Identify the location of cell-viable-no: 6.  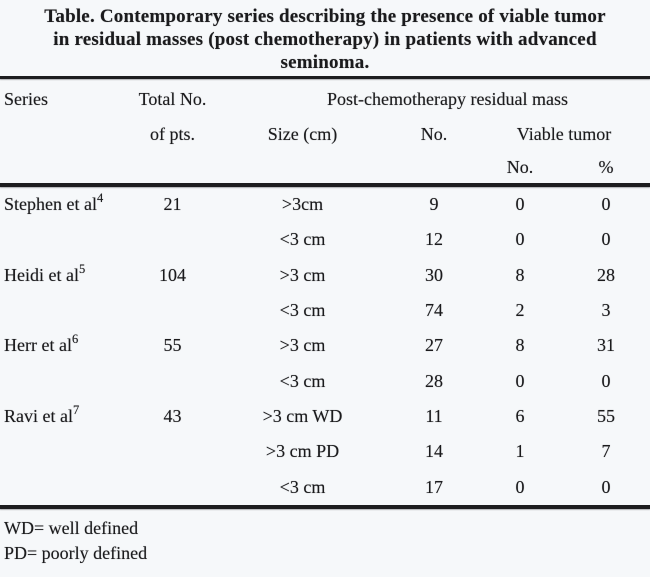
(520, 416).